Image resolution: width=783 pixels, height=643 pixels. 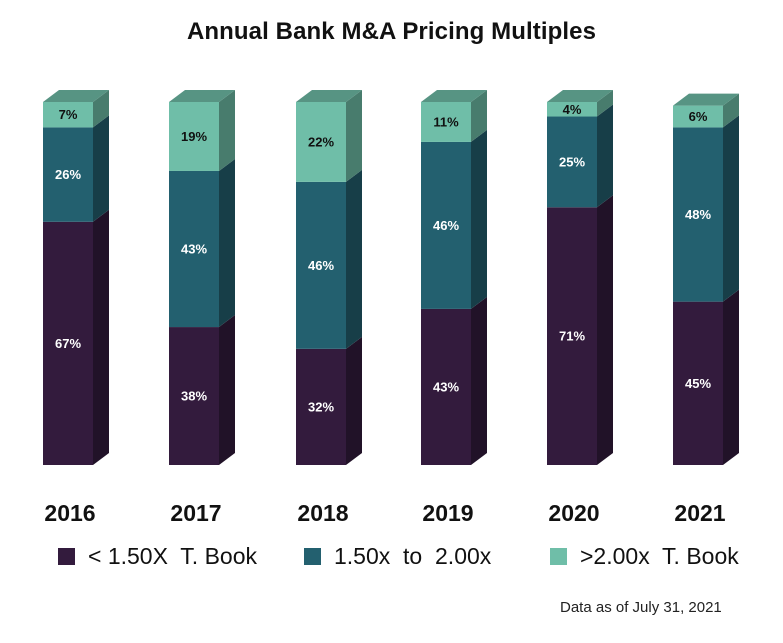 I want to click on x-axis-labels: 2016 2017 2018 2019 2020 2021, so click(x=384, y=513).